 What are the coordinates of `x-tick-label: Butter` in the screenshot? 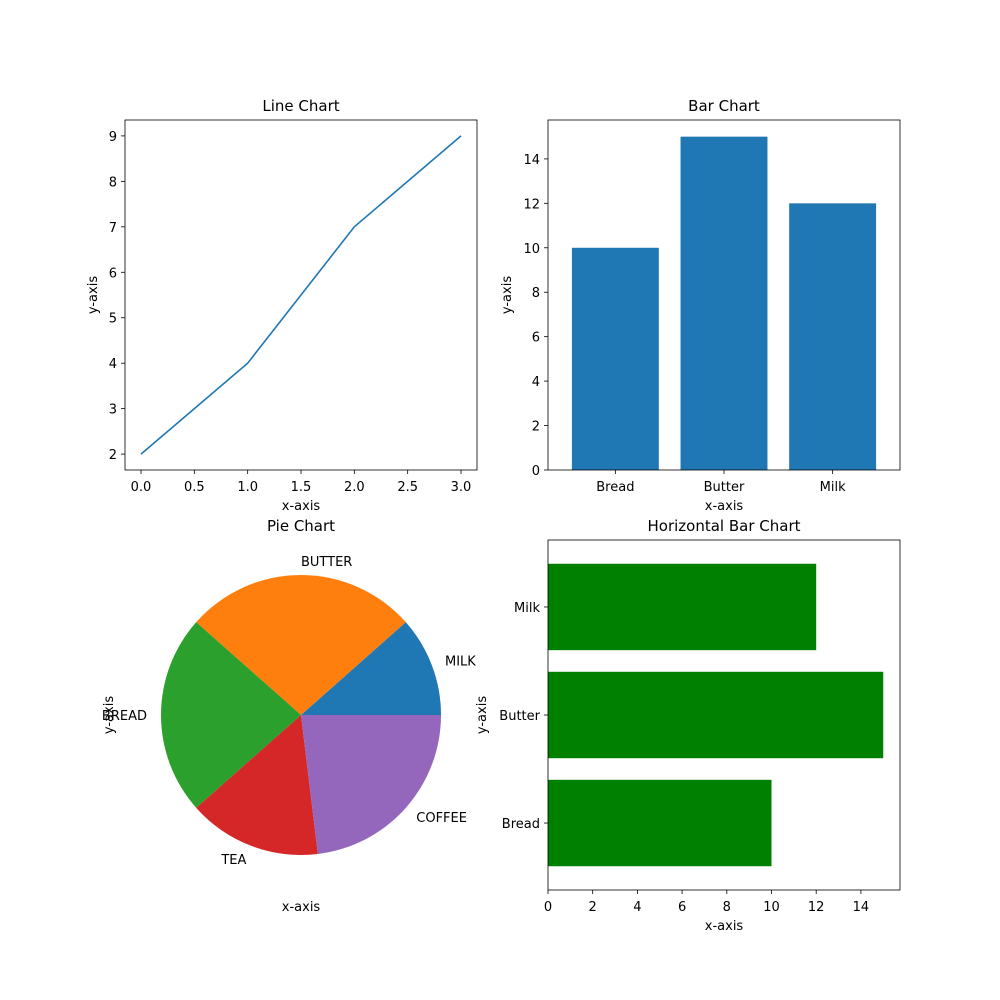 It's located at (724, 487).